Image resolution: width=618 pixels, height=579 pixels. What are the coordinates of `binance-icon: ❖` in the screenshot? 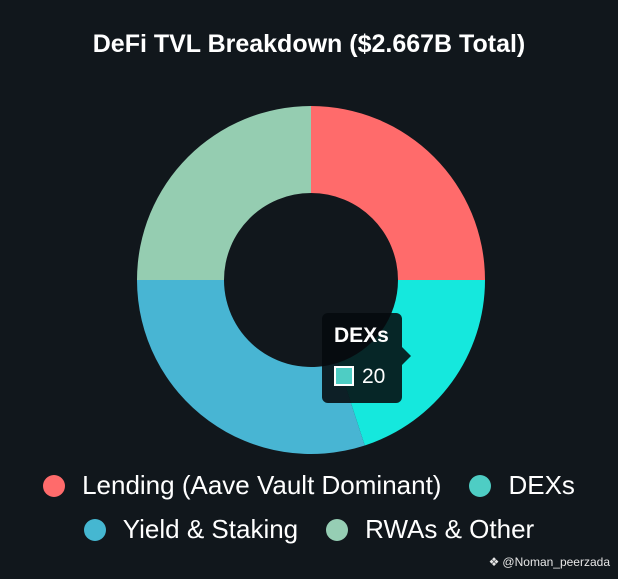 It's located at (494, 562).